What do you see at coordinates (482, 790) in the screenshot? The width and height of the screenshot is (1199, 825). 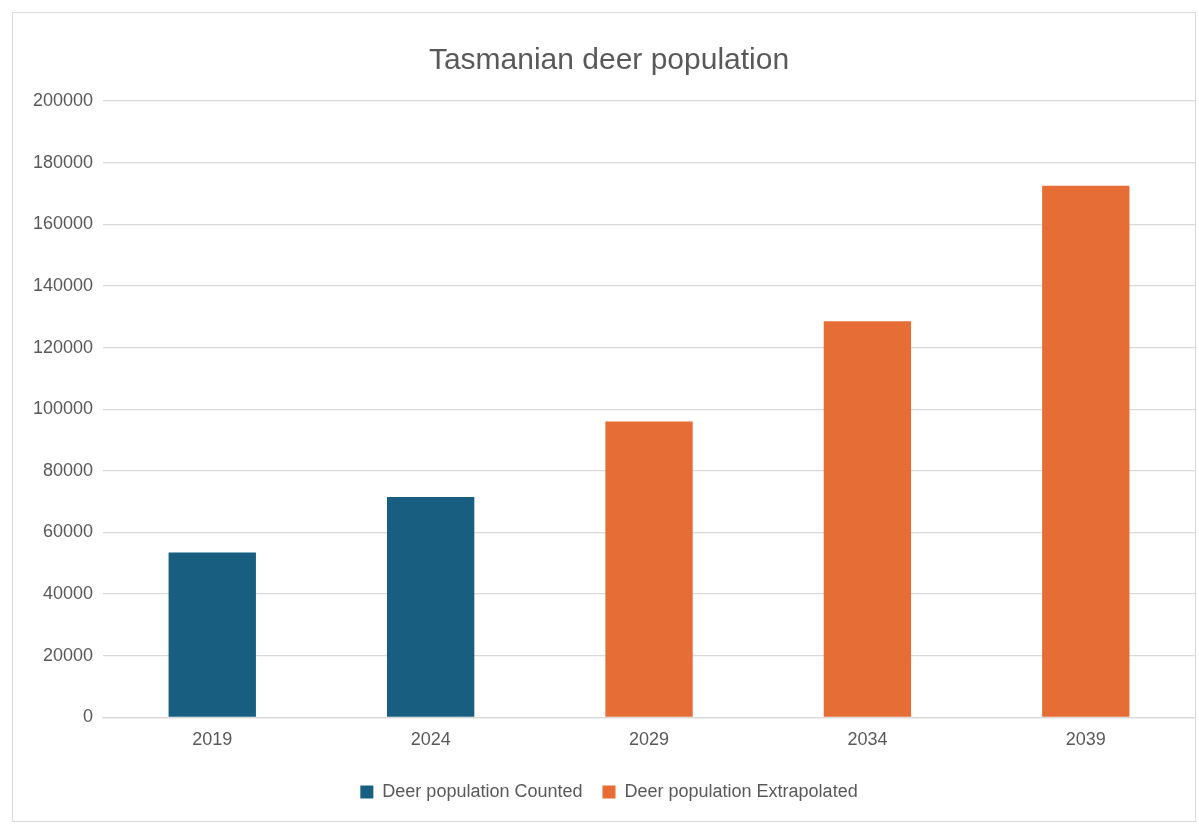 I see `legend-label: Deer population Counted` at bounding box center [482, 790].